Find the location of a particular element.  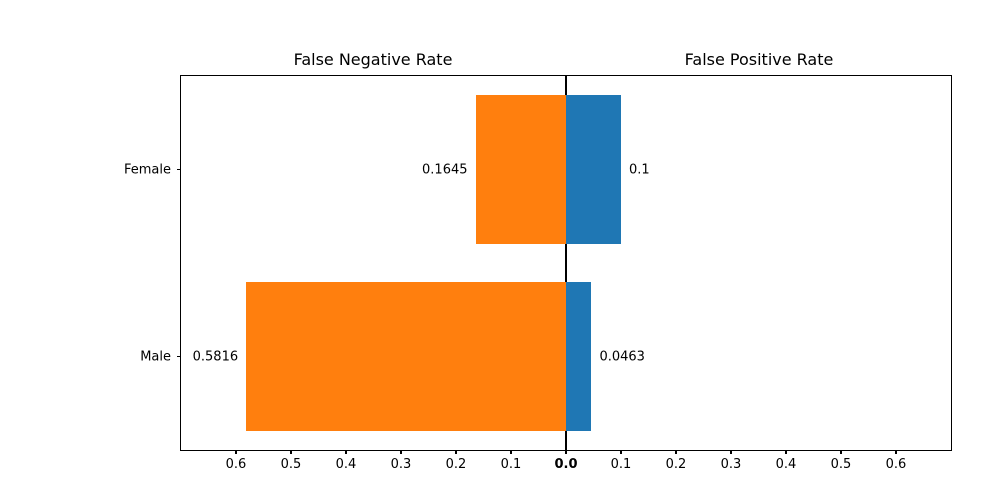

left-subplot-title: False Negative Rate is located at coordinates (373, 59).